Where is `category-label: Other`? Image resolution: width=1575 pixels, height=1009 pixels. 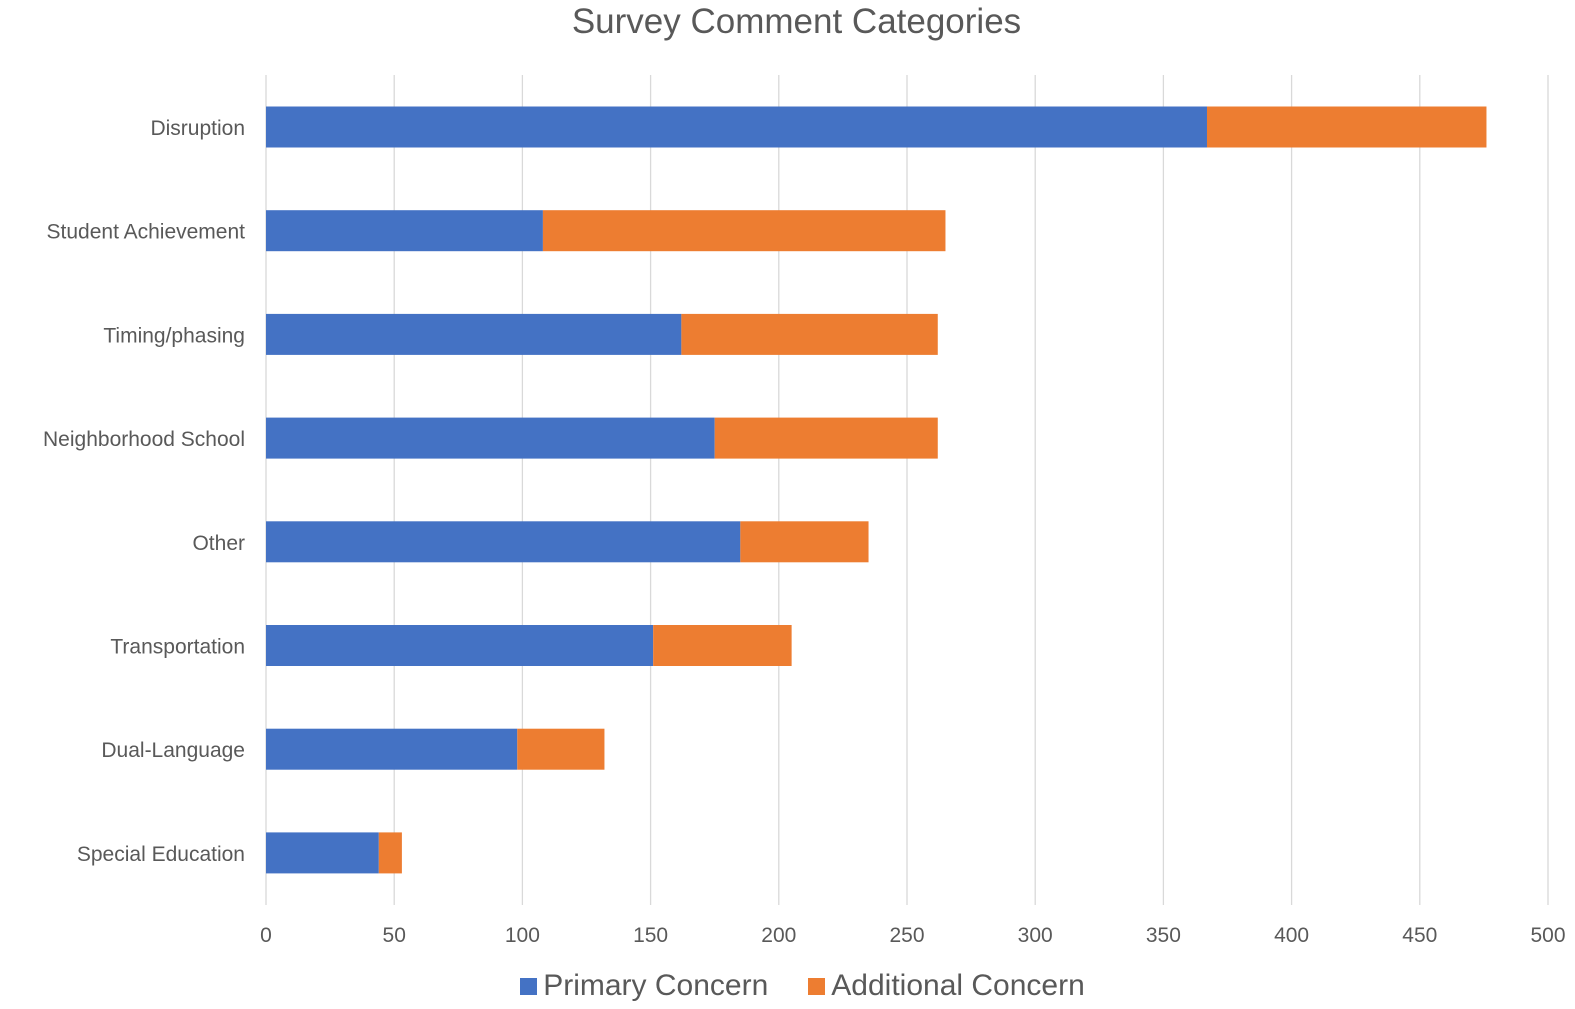
category-label: Other is located at coordinates (218, 543).